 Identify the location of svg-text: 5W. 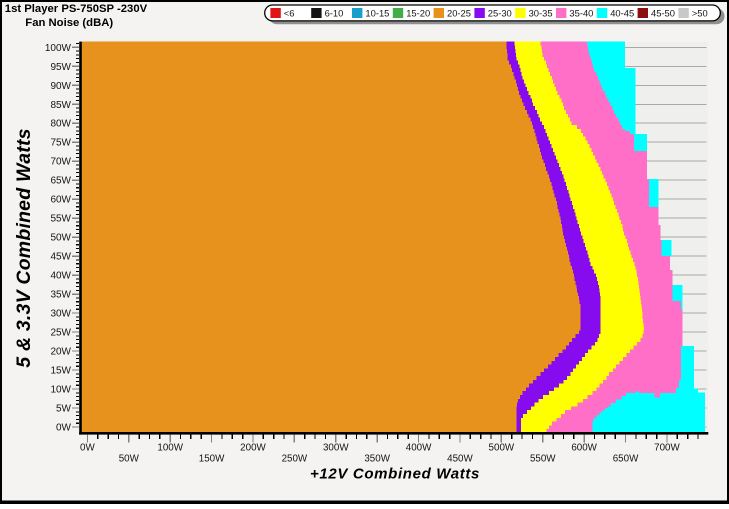
(64, 409).